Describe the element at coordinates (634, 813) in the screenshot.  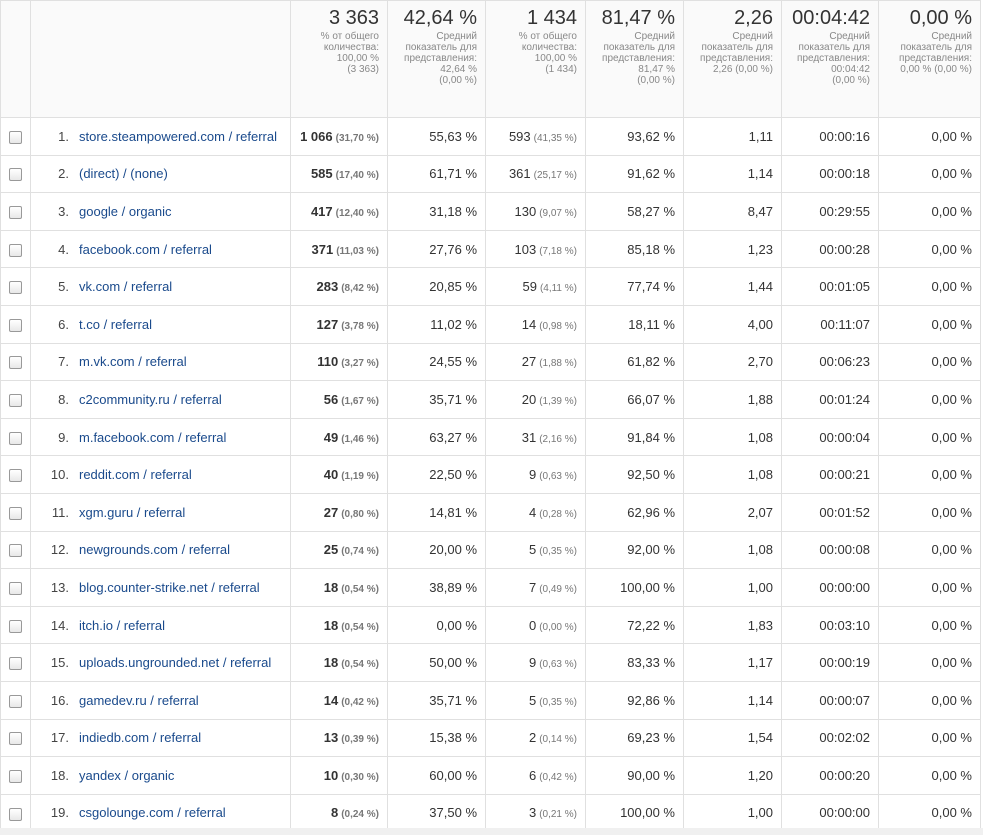
I see `bounce-rate-cell: 100,00 %` at that location.